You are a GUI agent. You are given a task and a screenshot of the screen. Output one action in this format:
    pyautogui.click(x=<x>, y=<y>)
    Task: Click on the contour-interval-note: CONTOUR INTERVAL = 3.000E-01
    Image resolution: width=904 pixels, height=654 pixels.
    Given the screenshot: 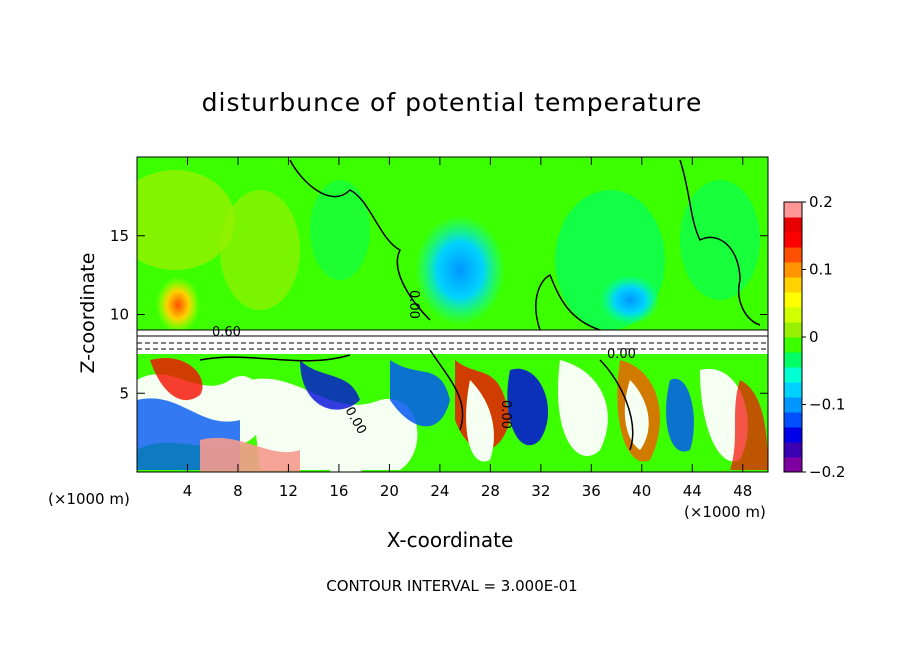 What is the action you would take?
    pyautogui.click(x=452, y=586)
    